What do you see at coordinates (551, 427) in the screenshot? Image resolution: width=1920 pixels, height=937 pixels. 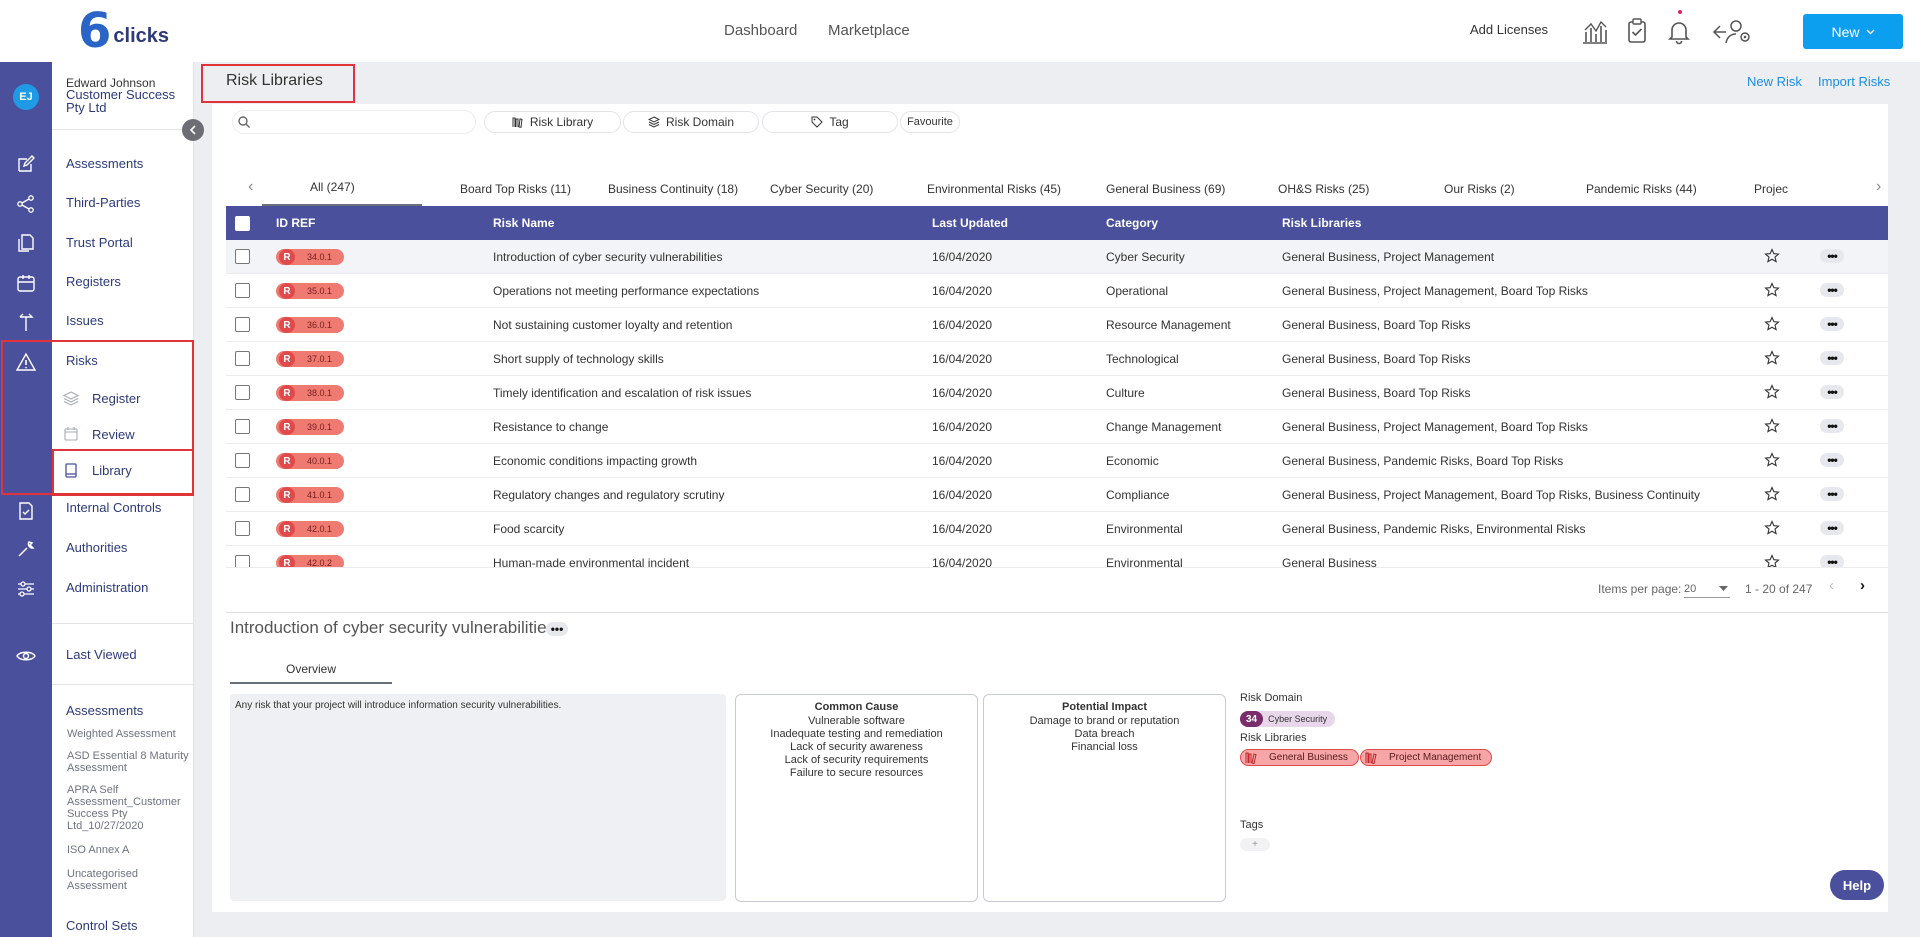 I see `risk-name: Resistance to change` at bounding box center [551, 427].